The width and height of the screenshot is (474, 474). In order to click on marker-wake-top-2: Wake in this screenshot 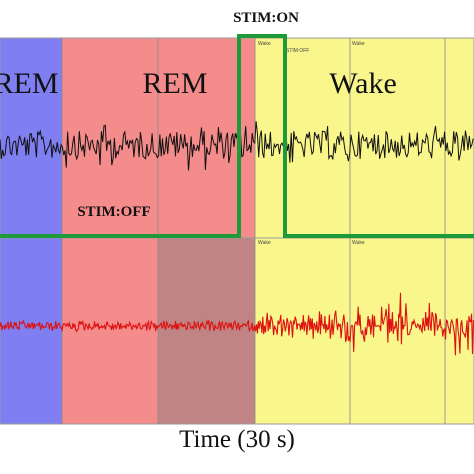, I will do `click(358, 44)`.